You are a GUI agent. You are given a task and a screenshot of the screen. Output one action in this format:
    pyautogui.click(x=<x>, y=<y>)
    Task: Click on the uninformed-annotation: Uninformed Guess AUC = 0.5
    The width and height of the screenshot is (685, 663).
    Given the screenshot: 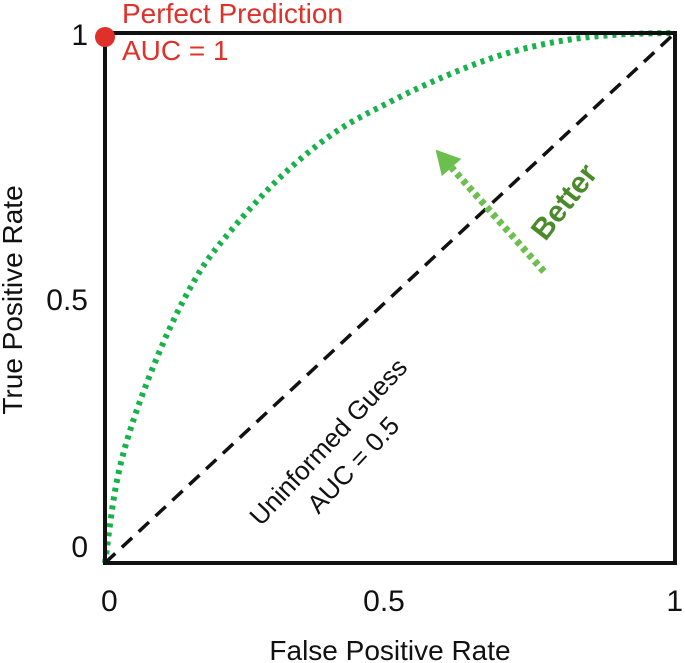 What is the action you would take?
    pyautogui.click(x=328, y=441)
    